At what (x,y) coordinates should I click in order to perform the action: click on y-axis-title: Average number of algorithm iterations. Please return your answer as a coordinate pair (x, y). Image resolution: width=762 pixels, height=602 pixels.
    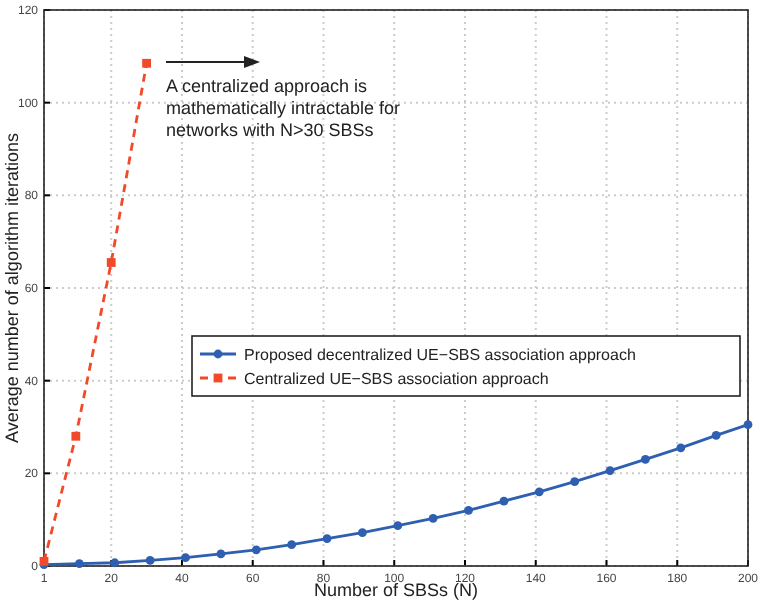
    Looking at the image, I should click on (12, 287).